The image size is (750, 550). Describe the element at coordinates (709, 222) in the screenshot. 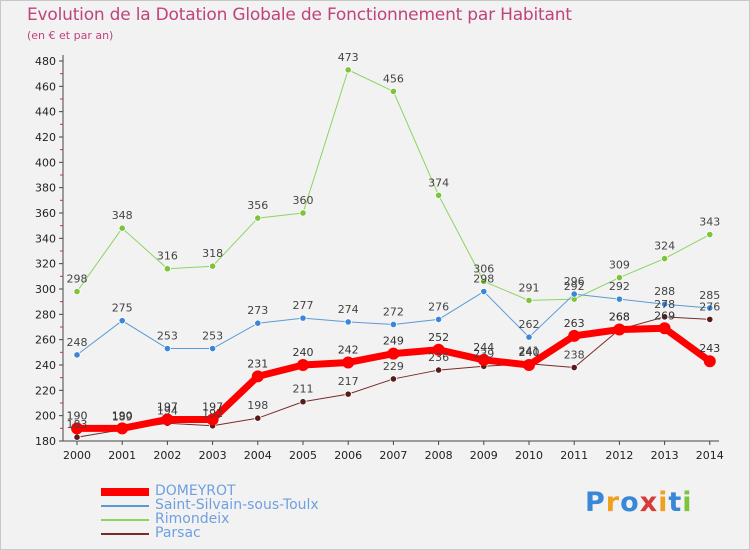

I see `data-label-rimondeix: 343` at that location.